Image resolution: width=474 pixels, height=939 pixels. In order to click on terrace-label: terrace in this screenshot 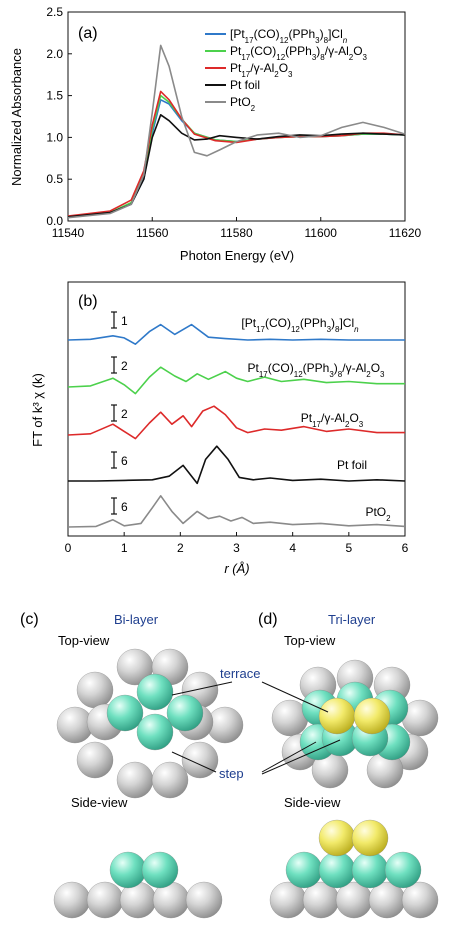, I will do `click(240, 673)`.